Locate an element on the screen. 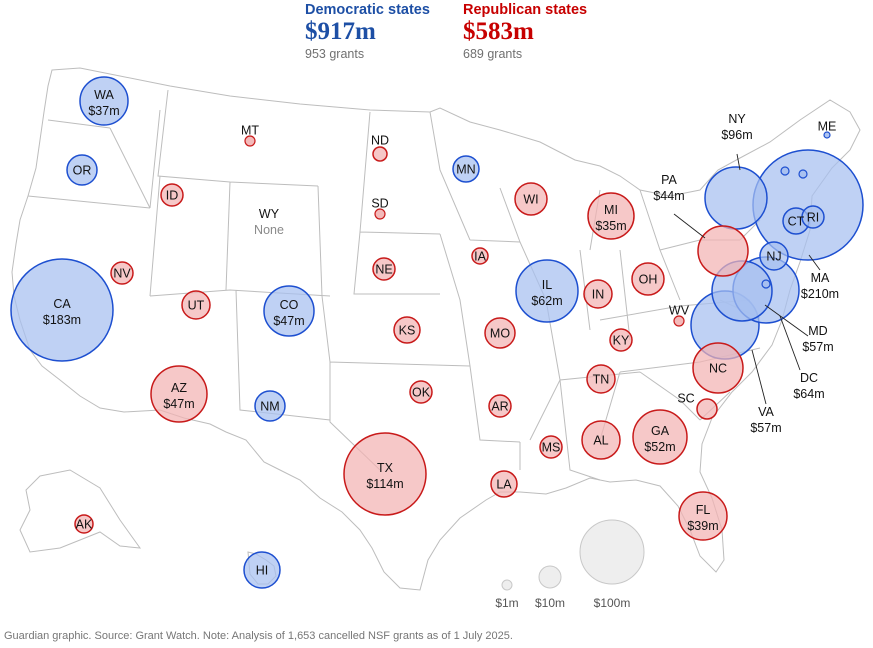 This screenshot has height=648, width=873. bubble-ca is located at coordinates (62, 310).